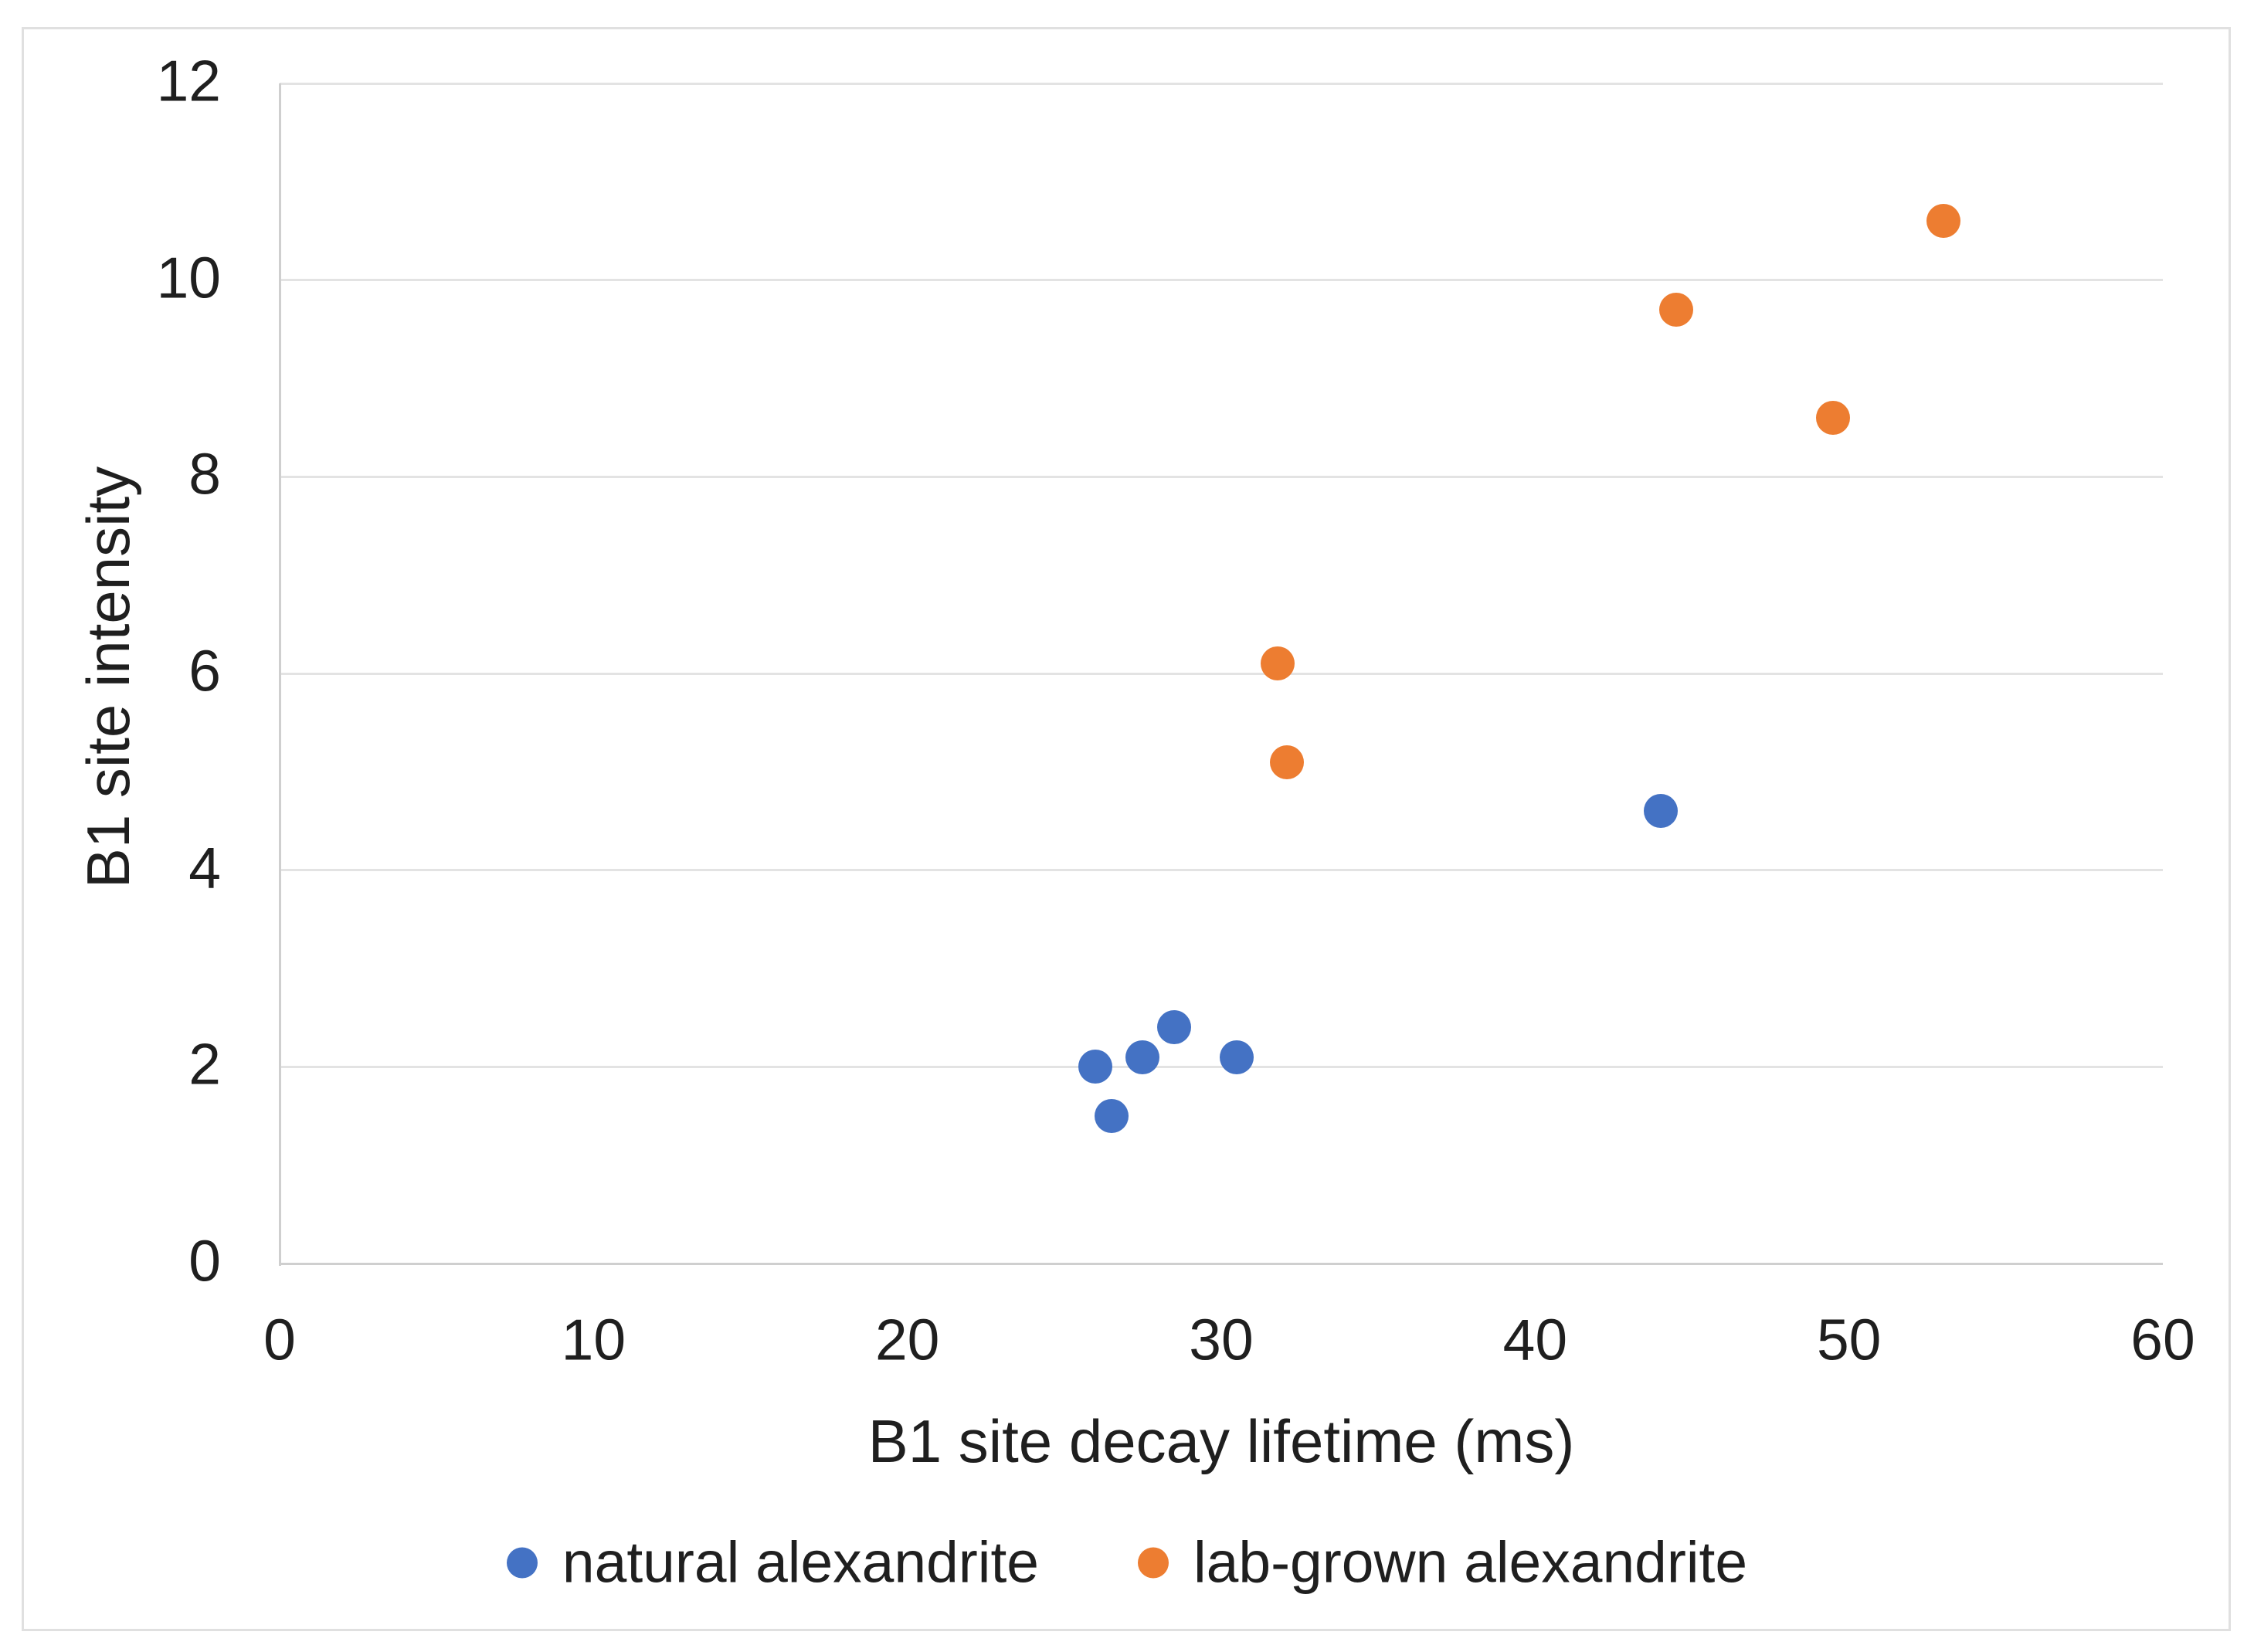  Describe the element at coordinates (204, 474) in the screenshot. I see `y-tick-label: 8` at that location.